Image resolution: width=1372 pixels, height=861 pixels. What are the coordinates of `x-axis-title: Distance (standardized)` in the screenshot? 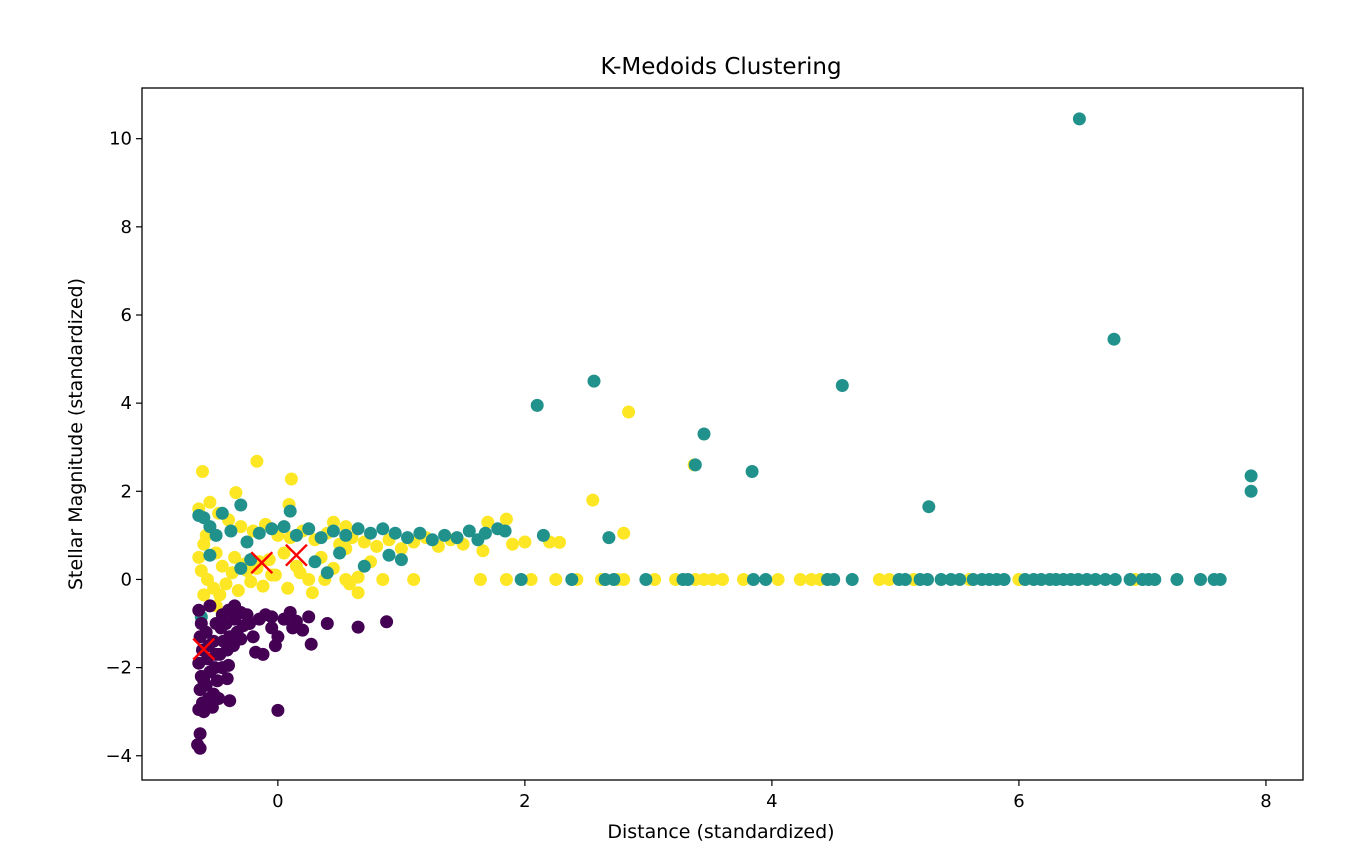 It's located at (720, 832).